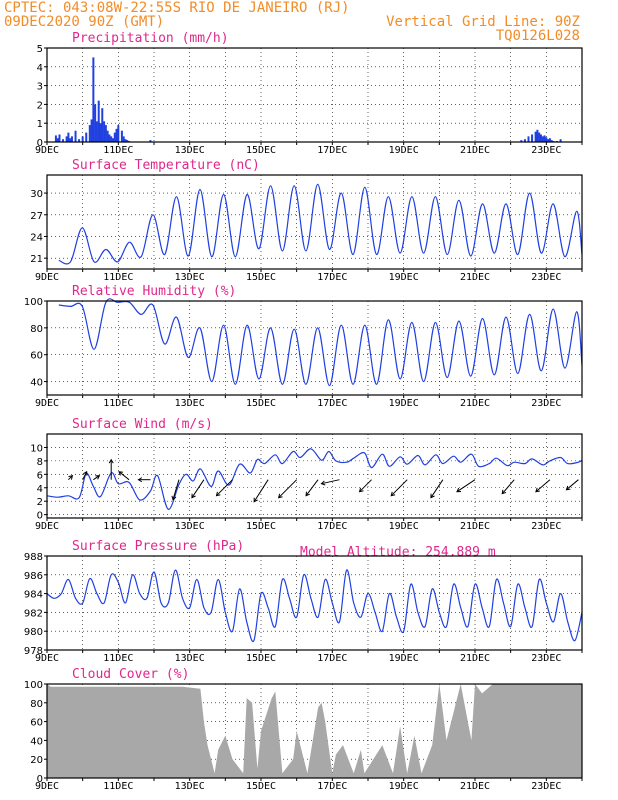 The image size is (618, 800). I want to click on y-tick-label: 6, so click(40, 475).